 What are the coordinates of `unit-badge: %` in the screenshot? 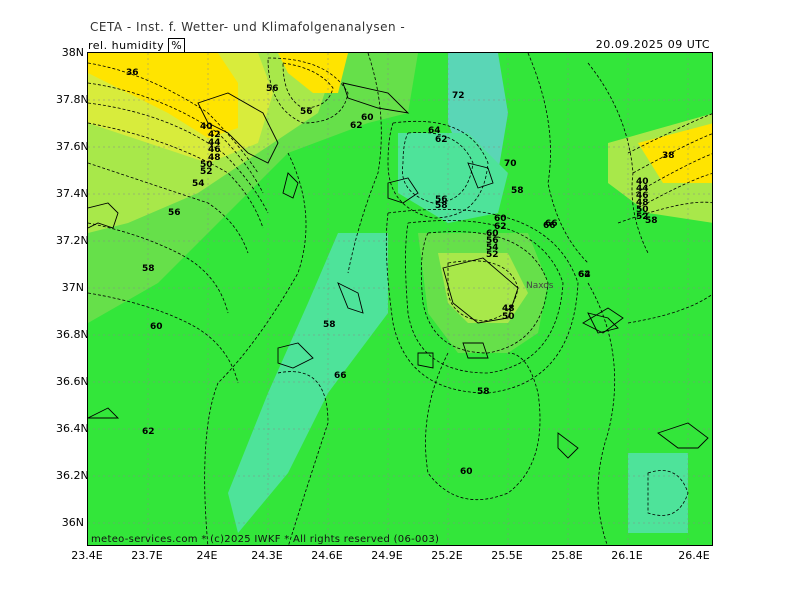 It's located at (177, 45).